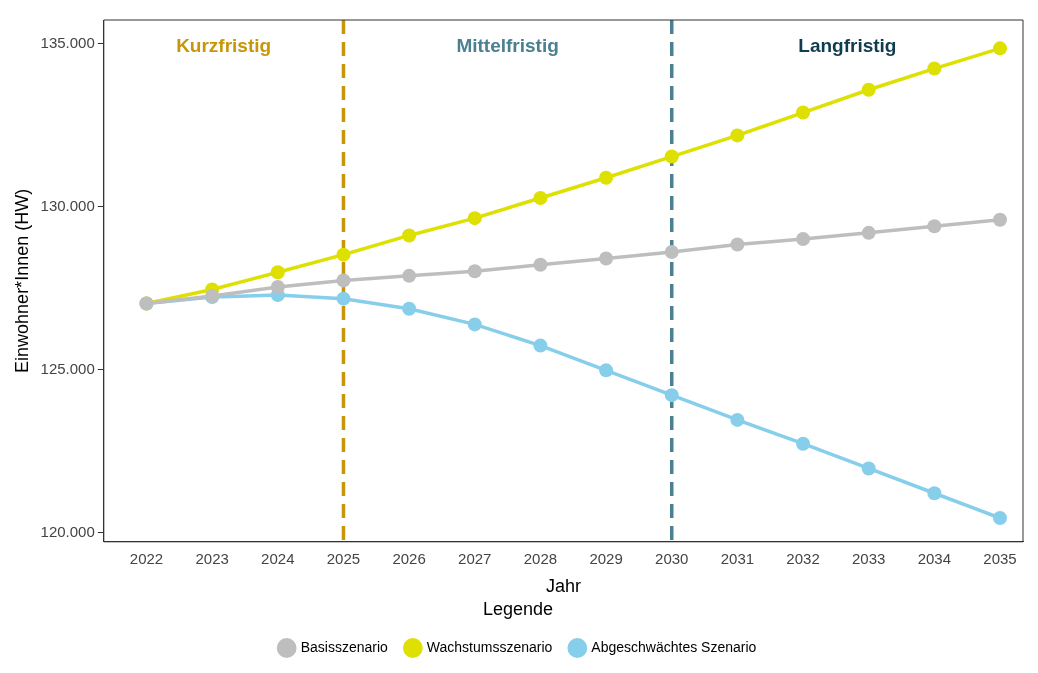 The width and height of the screenshot is (1038, 673). I want to click on x-tick-label: 2029, so click(606, 558).